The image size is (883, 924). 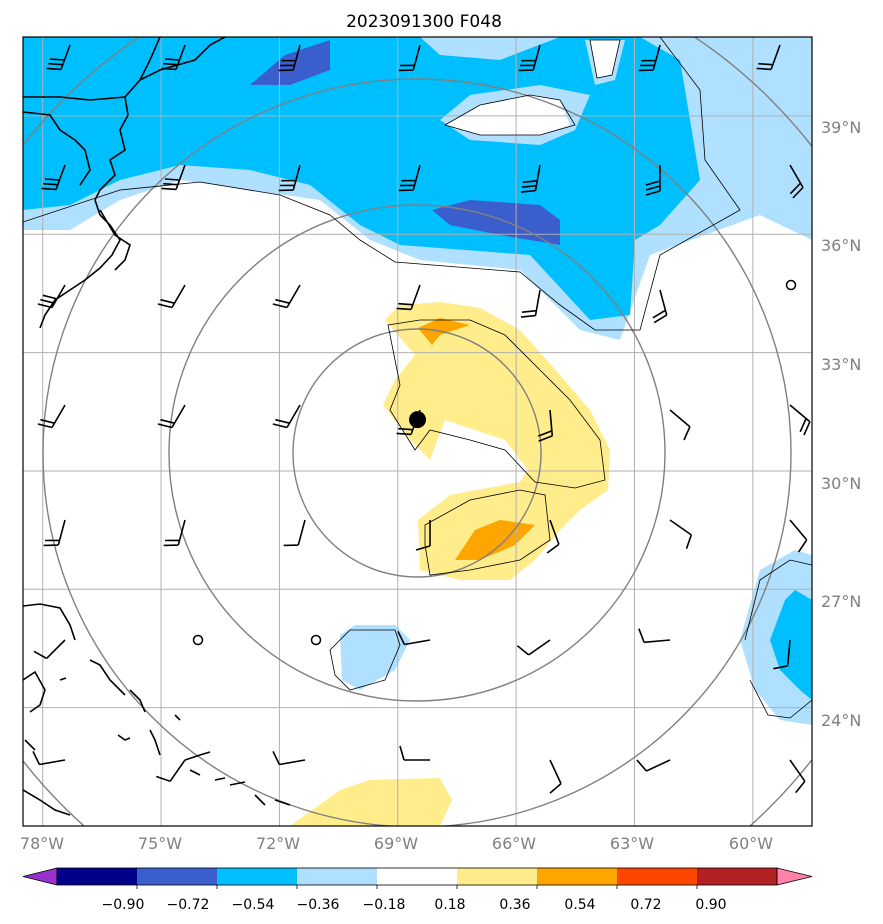 I want to click on colorbar-tick: 0.72, so click(x=645, y=905).